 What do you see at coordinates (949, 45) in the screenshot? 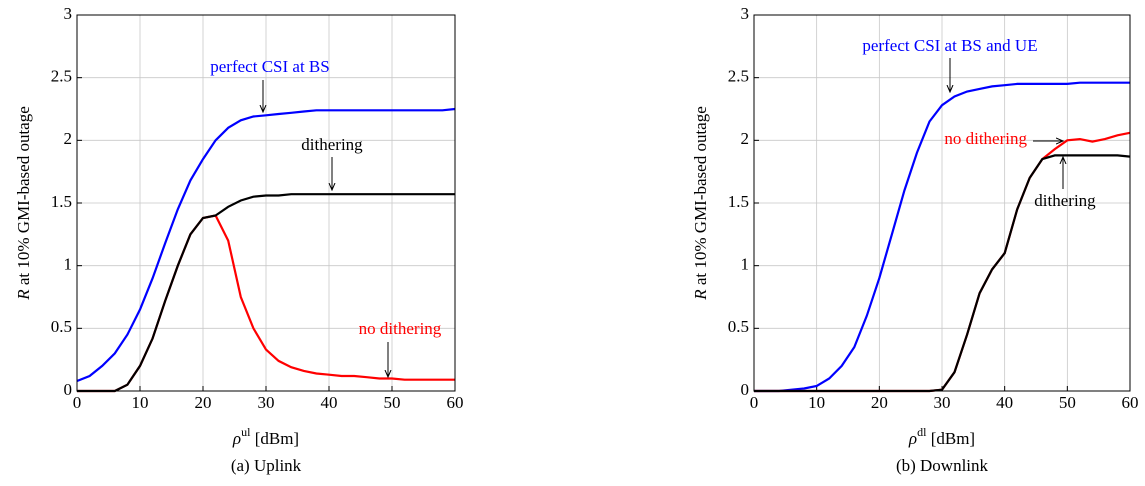
I see `series-annotation: perfect CSI at BS and UE` at bounding box center [949, 45].